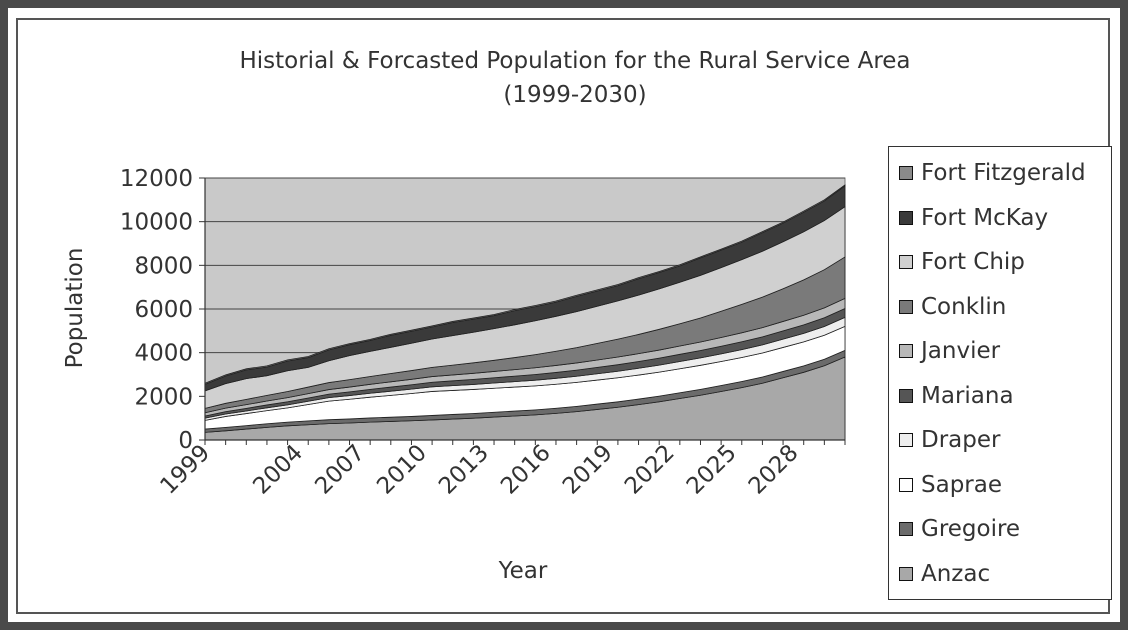 This screenshot has height=630, width=1128. I want to click on legend-item-gregoire: Gregoire, so click(959, 529).